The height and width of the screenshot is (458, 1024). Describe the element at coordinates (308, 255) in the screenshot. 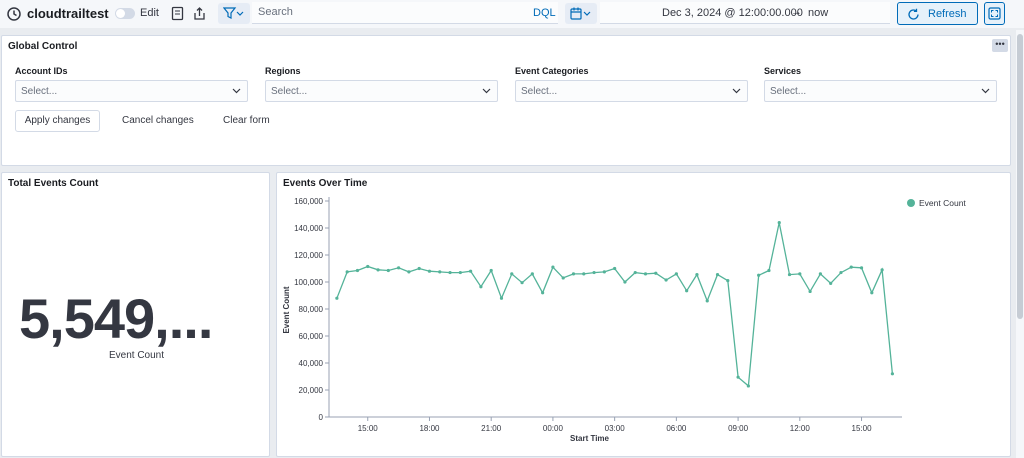

I see `y-tick-label: 120,000` at that location.